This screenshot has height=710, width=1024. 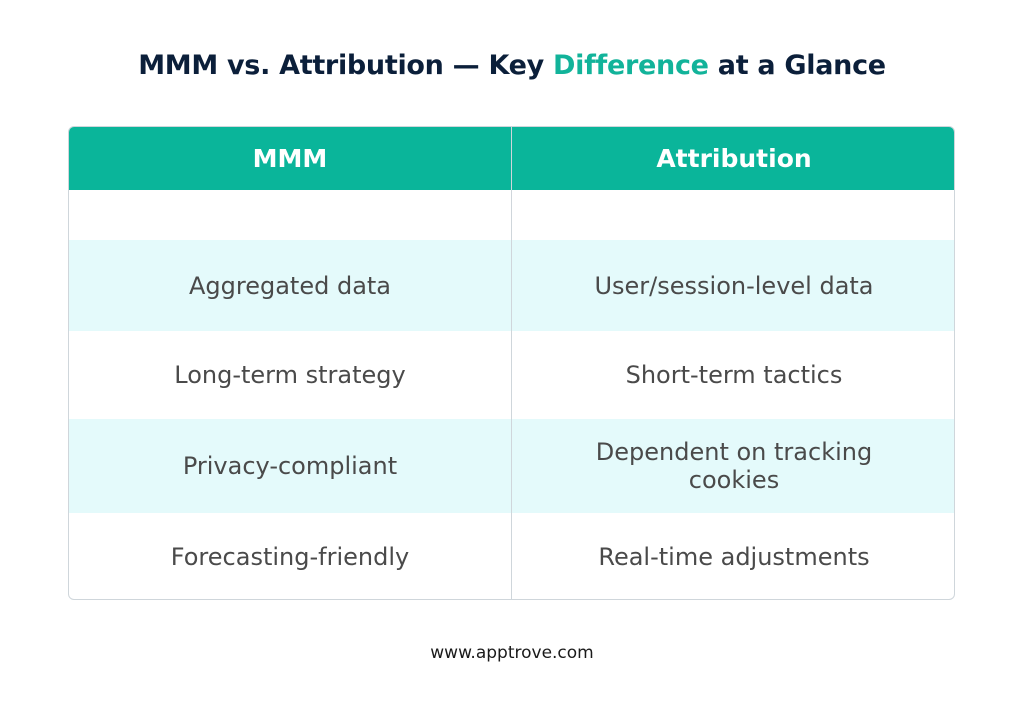 I want to click on title-part-2: at a Glance, so click(x=797, y=65).